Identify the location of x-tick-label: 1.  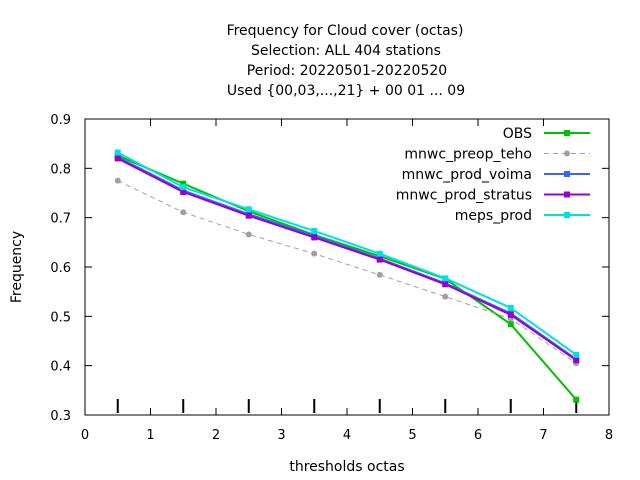
(150, 435).